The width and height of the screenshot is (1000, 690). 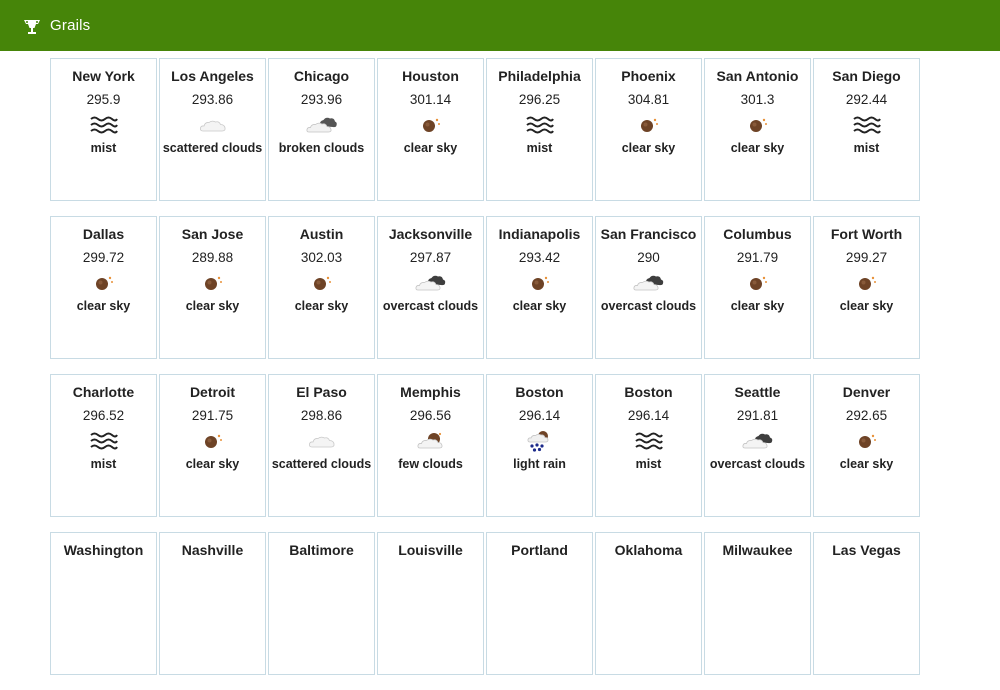 I want to click on city-weather-card: Los Angeles 293.86 scattered clouds, so click(x=212, y=129).